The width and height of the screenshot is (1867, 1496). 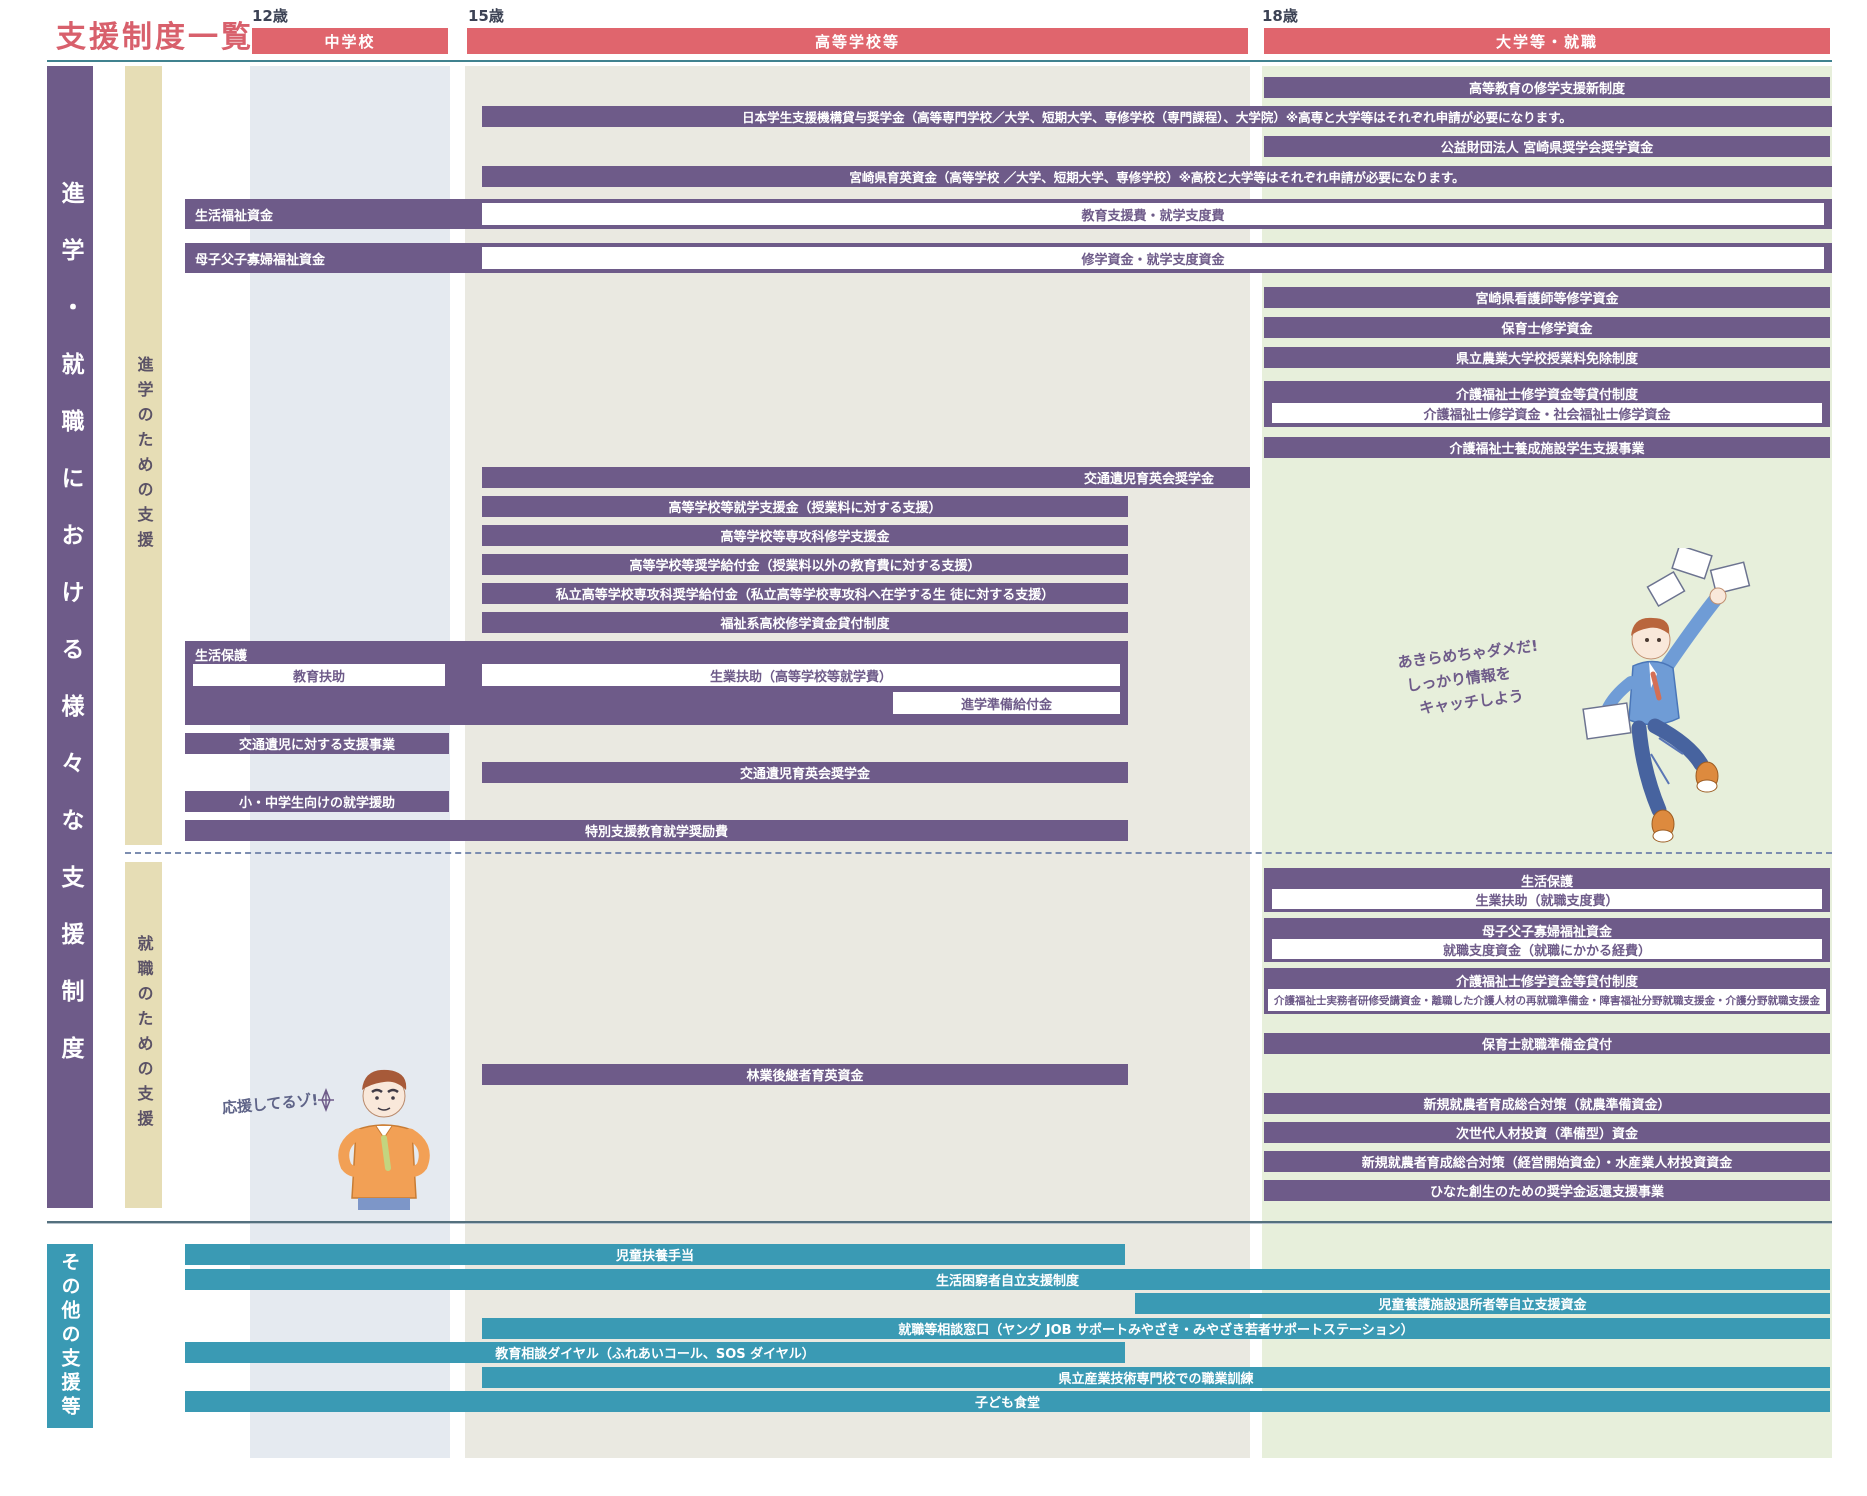 I want to click on program-bar: 新規就農者育成総合対策（経営開始資金）・水産業人材投資資金, so click(x=1547, y=1161).